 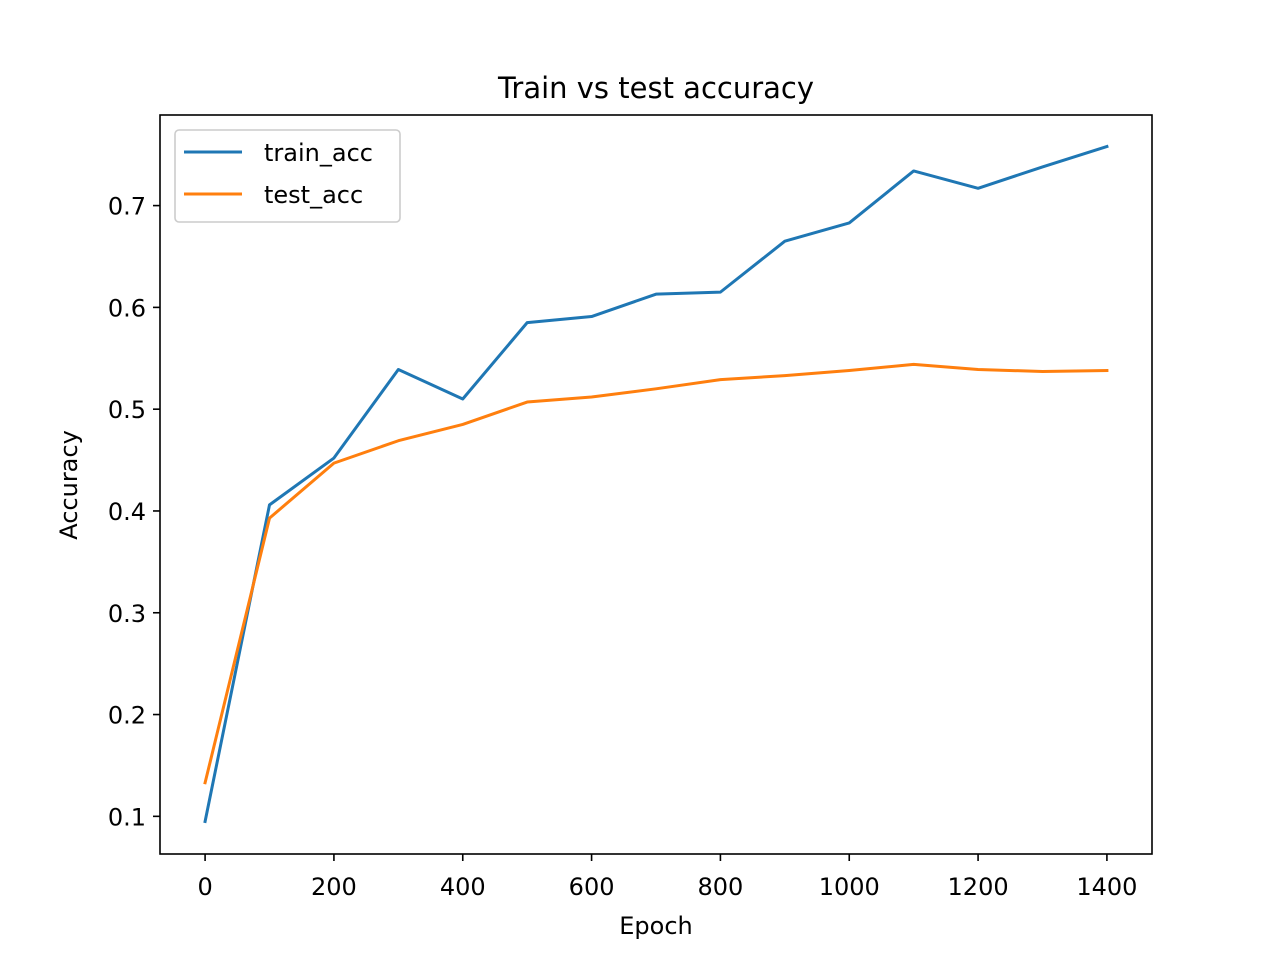 I want to click on chart-title: Train vs test accuracy, so click(x=655, y=88).